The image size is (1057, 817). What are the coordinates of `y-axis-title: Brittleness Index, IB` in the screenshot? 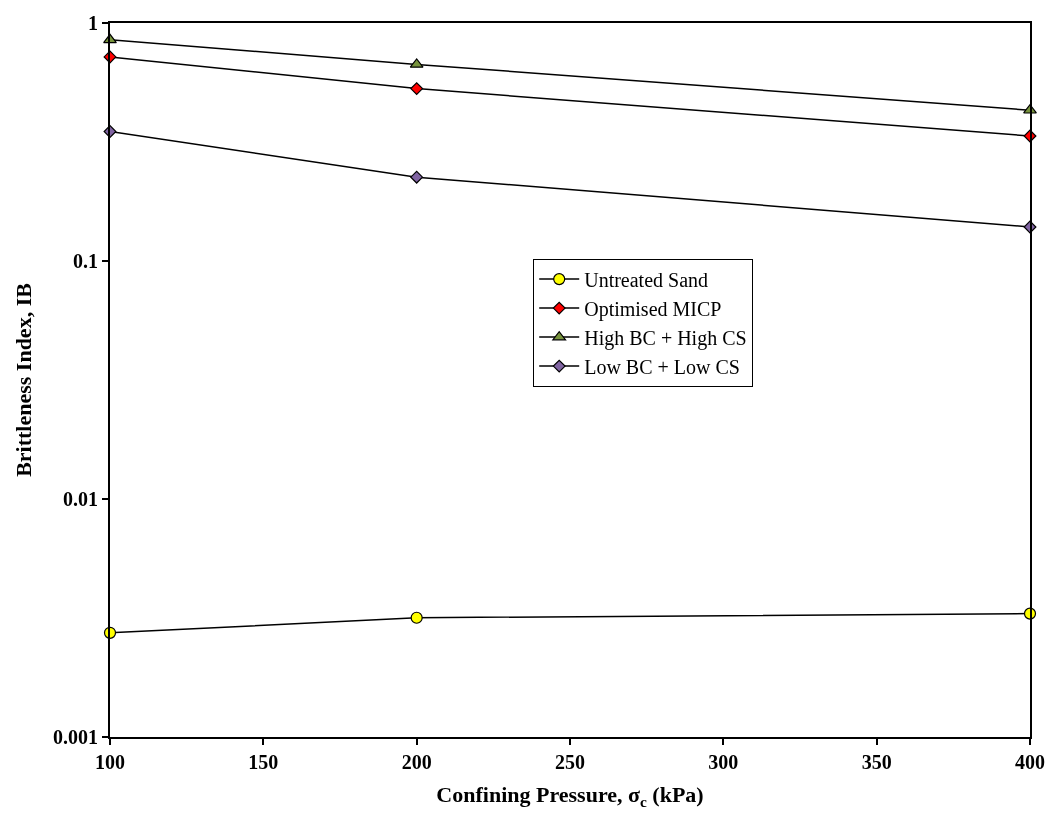 It's located at (24, 379).